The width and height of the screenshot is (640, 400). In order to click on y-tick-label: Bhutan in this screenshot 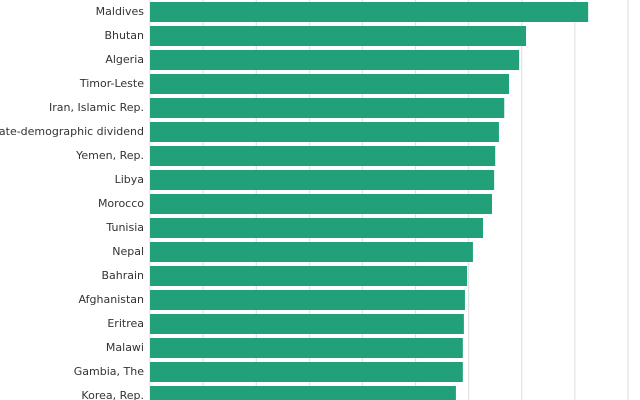, I will do `click(124, 35)`.